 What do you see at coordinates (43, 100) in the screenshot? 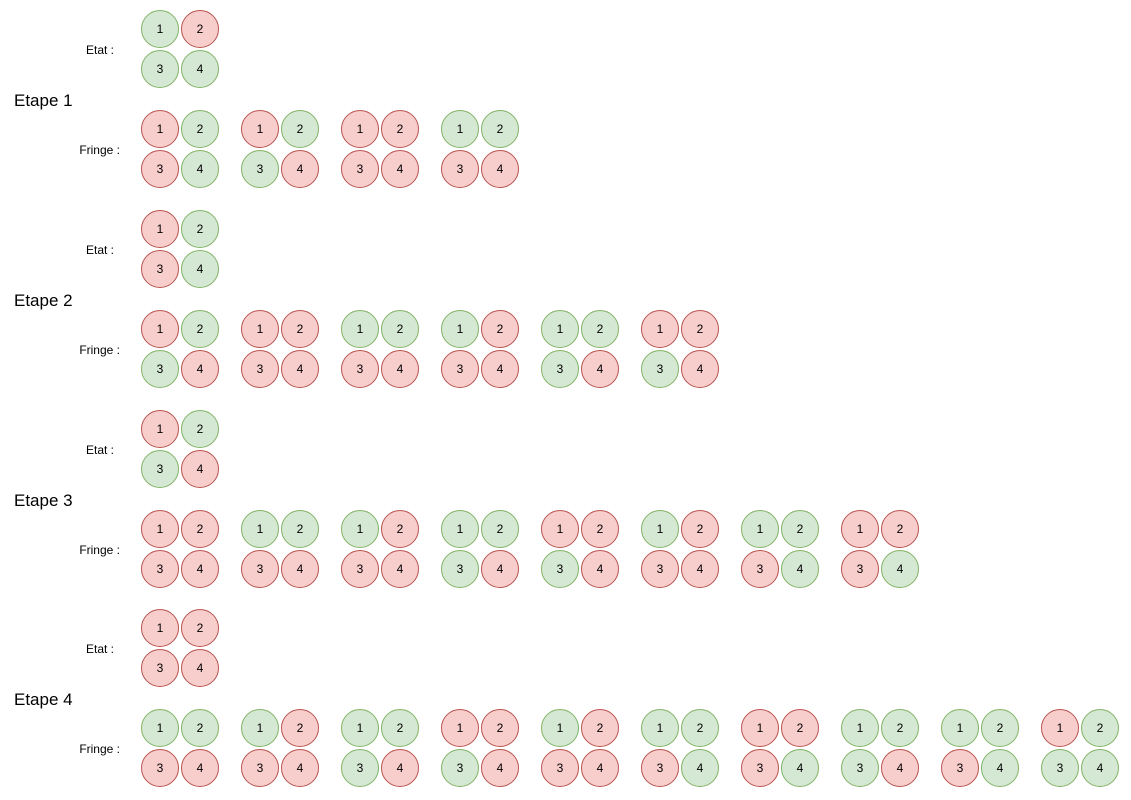
I see `step-title: Etape 1` at bounding box center [43, 100].